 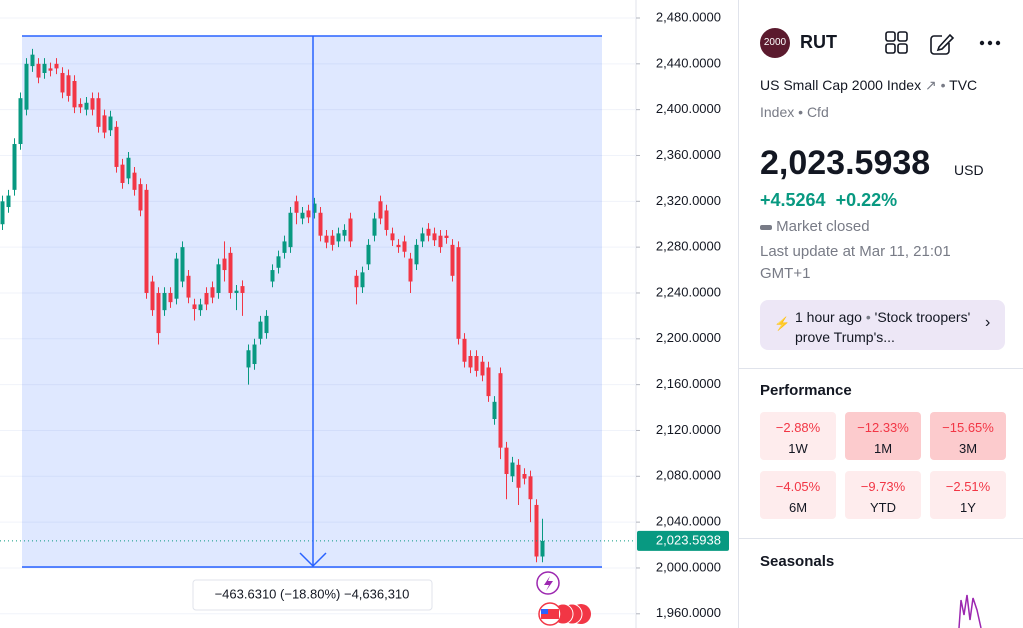 I want to click on seasonals-title: Seasonals, so click(x=797, y=561).